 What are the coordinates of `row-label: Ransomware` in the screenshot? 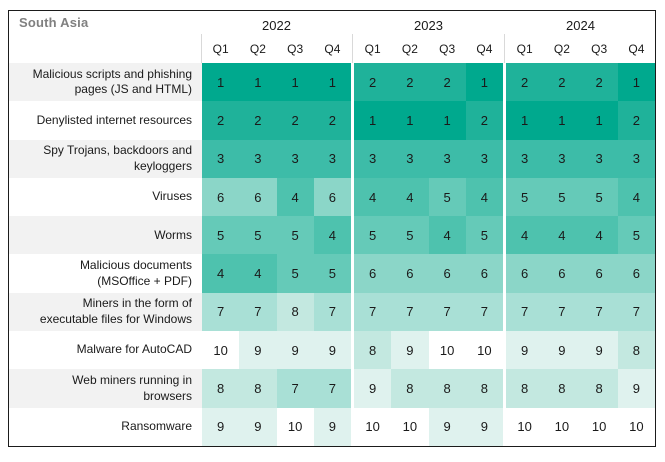 It's located at (156, 426).